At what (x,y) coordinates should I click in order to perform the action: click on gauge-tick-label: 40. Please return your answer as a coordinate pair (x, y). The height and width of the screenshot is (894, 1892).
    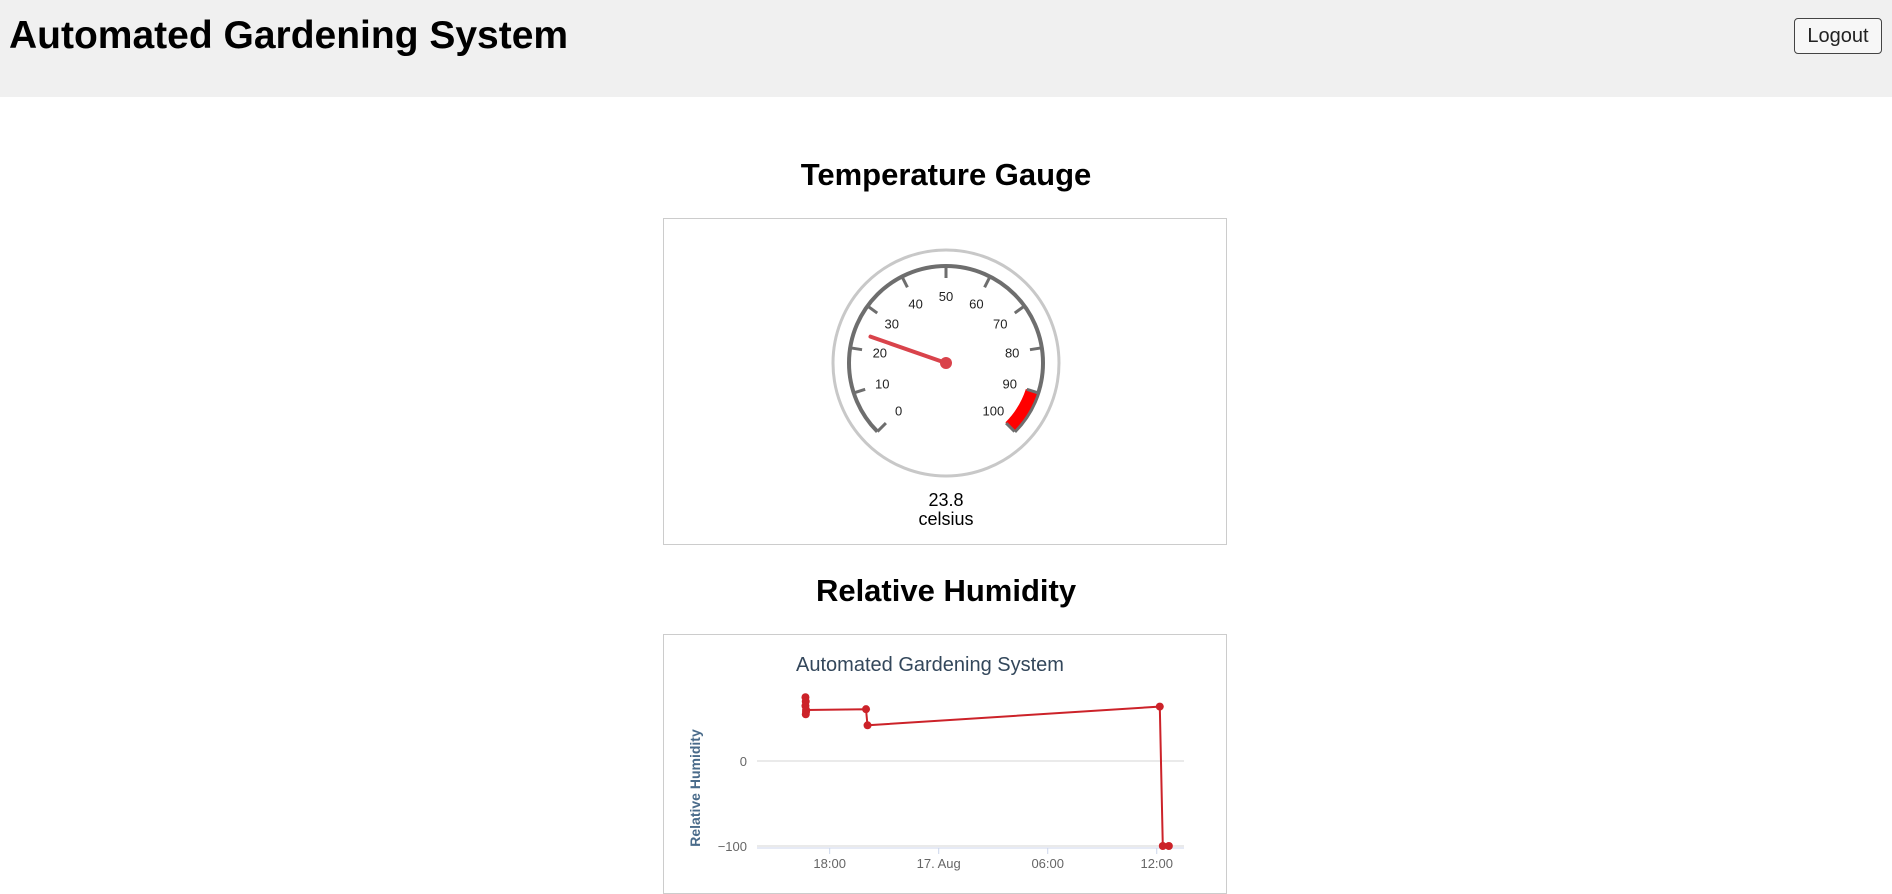
    Looking at the image, I should click on (915, 303).